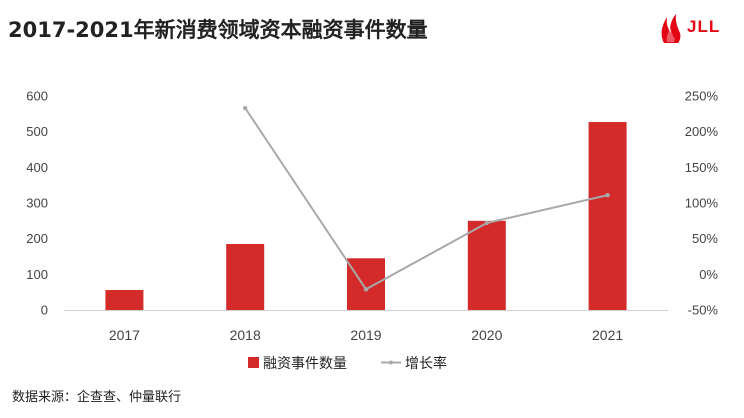  I want to click on y-left-tick-label: 600, so click(37, 96).